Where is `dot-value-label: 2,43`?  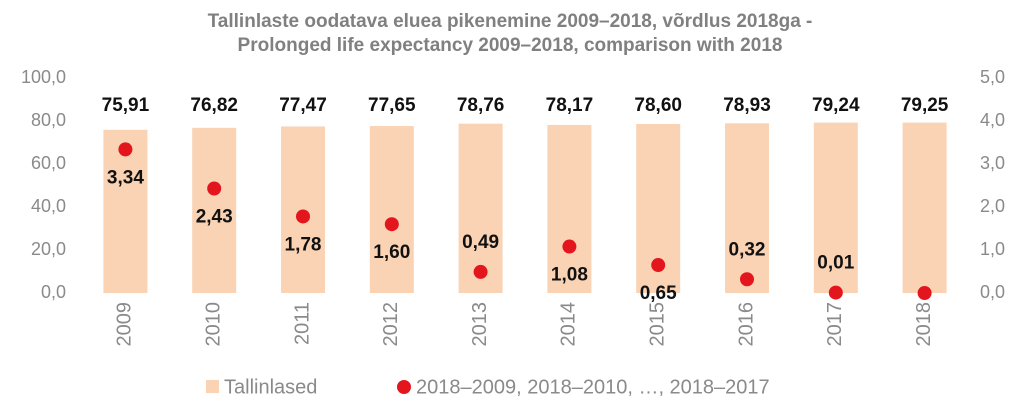
dot-value-label: 2,43 is located at coordinates (214, 217).